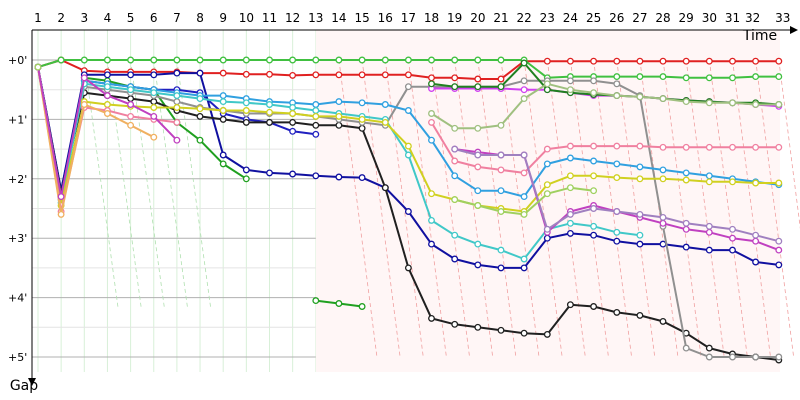  Describe the element at coordinates (17, 238) in the screenshot. I see `y-tick-label: +3'` at that location.